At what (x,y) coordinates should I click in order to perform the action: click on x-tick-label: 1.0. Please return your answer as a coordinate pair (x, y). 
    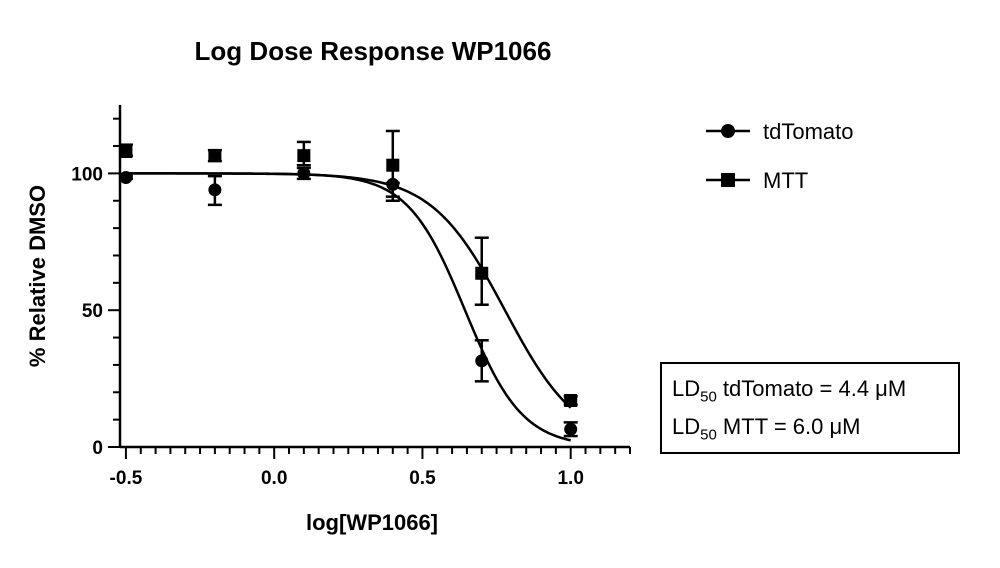
    Looking at the image, I should click on (570, 478).